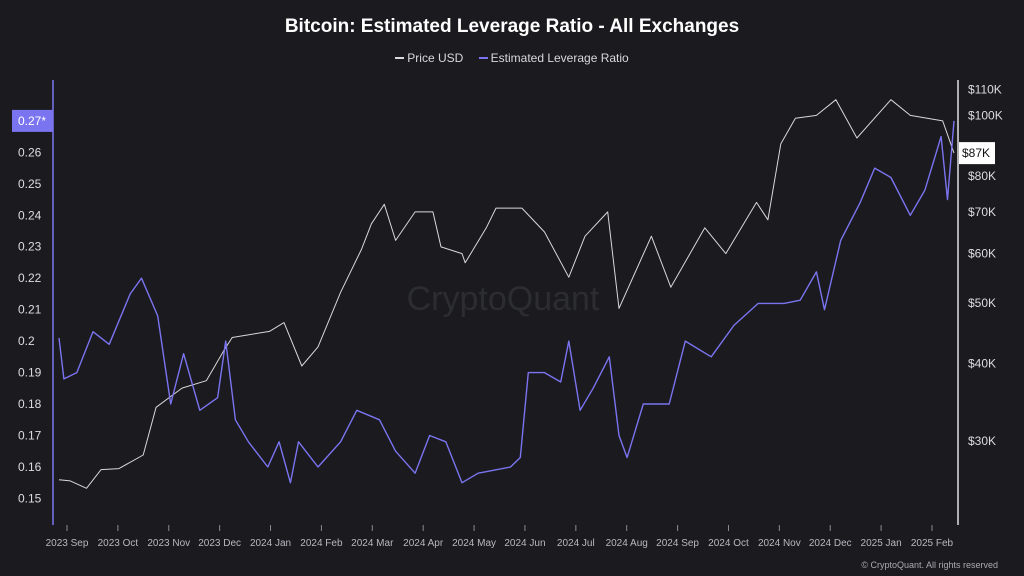 The width and height of the screenshot is (1024, 576). Describe the element at coordinates (321, 543) in the screenshot. I see `x-tick-label: 2024 Feb` at that location.